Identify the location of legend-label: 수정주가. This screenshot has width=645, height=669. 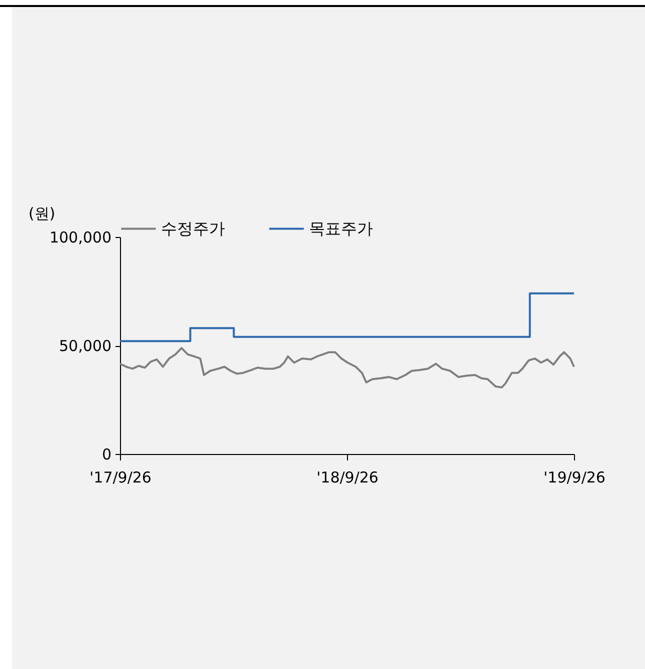
(193, 228).